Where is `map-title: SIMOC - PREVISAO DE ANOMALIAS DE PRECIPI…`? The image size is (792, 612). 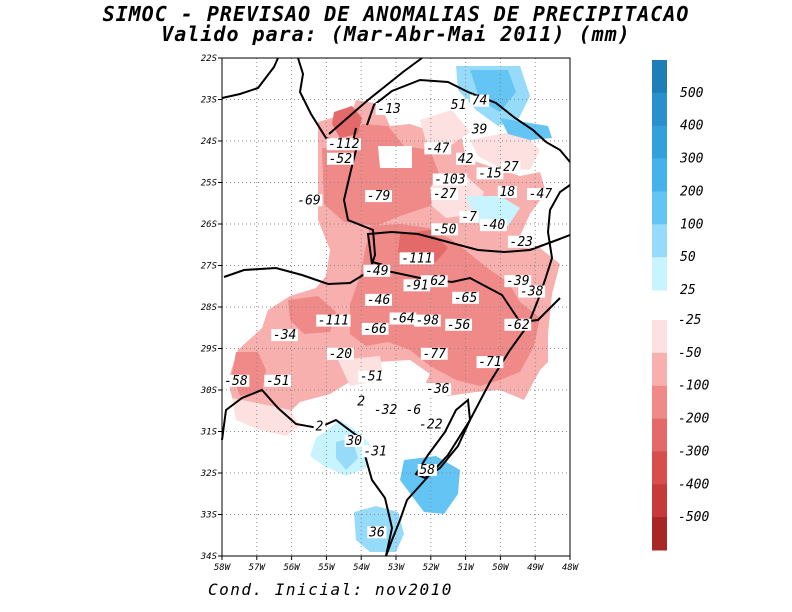 map-title: SIMOC - PREVISAO DE ANOMALIAS DE PRECIPI… is located at coordinates (396, 14).